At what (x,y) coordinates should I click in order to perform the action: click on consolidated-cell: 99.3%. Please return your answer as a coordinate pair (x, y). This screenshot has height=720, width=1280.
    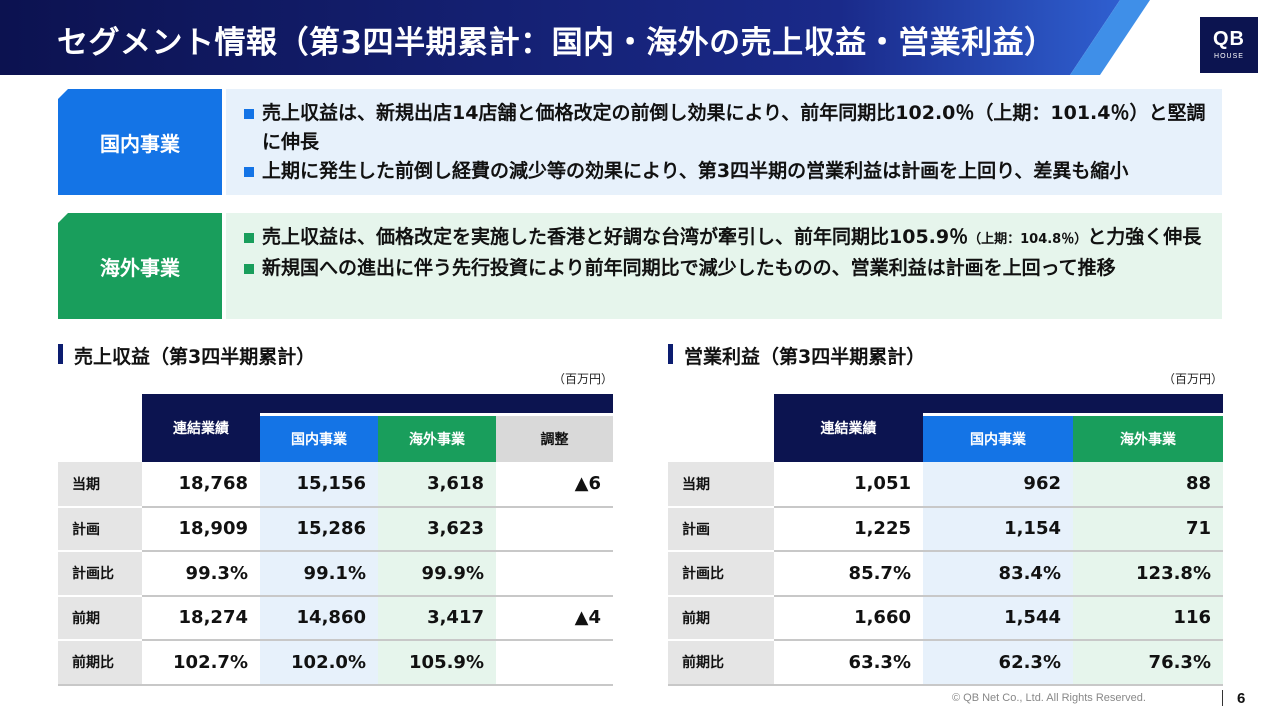
    Looking at the image, I should click on (201, 574).